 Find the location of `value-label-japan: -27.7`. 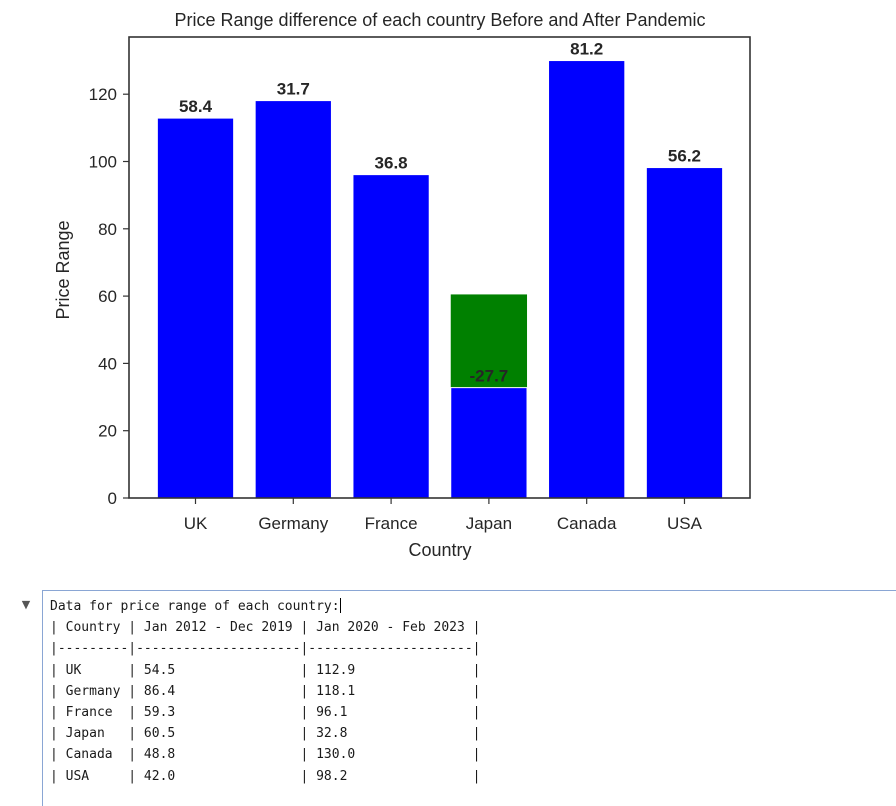

value-label-japan: -27.7 is located at coordinates (489, 376).